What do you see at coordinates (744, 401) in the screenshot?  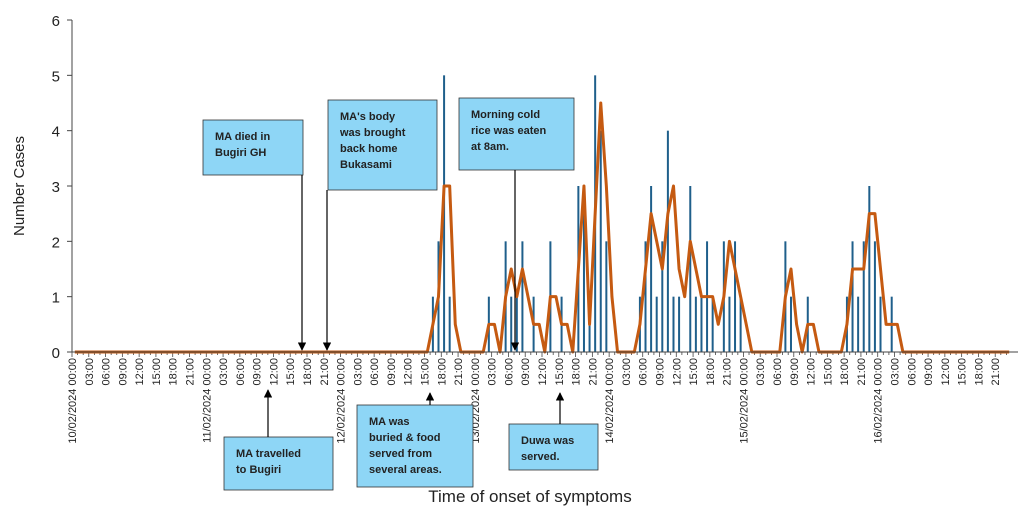 I see `x-tick-label: 15/02/2024 00:00` at bounding box center [744, 401].